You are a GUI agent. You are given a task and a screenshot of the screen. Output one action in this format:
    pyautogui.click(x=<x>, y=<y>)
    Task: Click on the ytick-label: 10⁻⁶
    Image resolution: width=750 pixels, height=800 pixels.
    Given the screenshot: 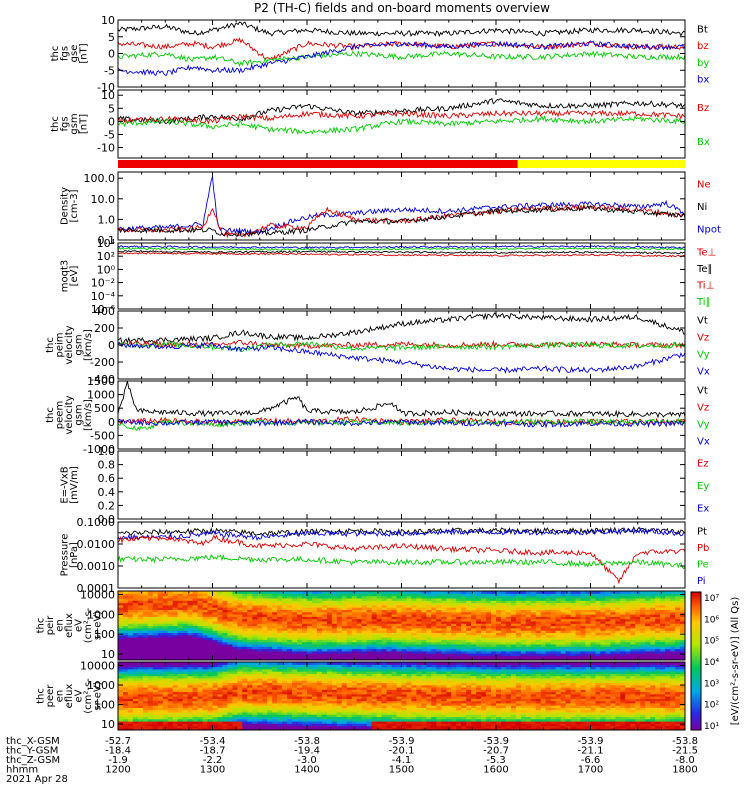 What is the action you would take?
    pyautogui.click(x=103, y=309)
    